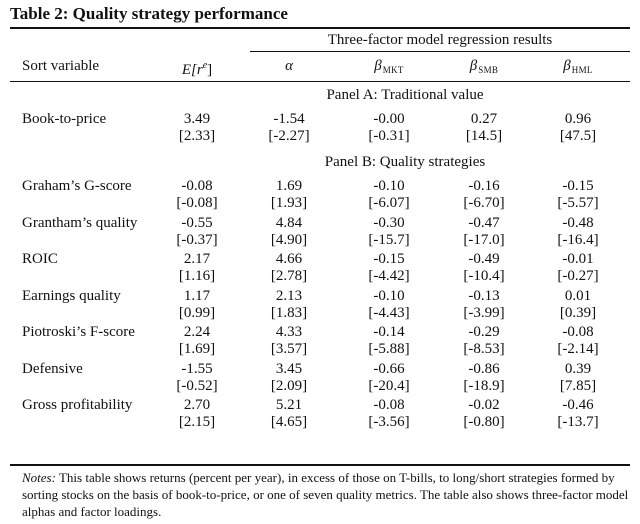 Image resolution: width=640 pixels, height=524 pixels. I want to click on table-cell-tstat: [-17.0], so click(484, 239).